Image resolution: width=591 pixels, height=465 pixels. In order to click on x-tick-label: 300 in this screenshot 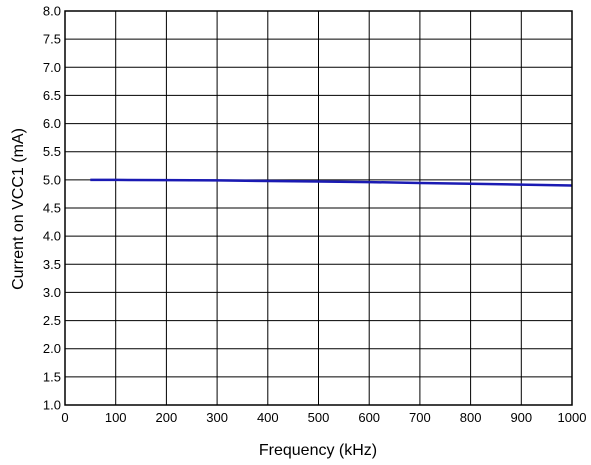, I will do `click(217, 417)`.